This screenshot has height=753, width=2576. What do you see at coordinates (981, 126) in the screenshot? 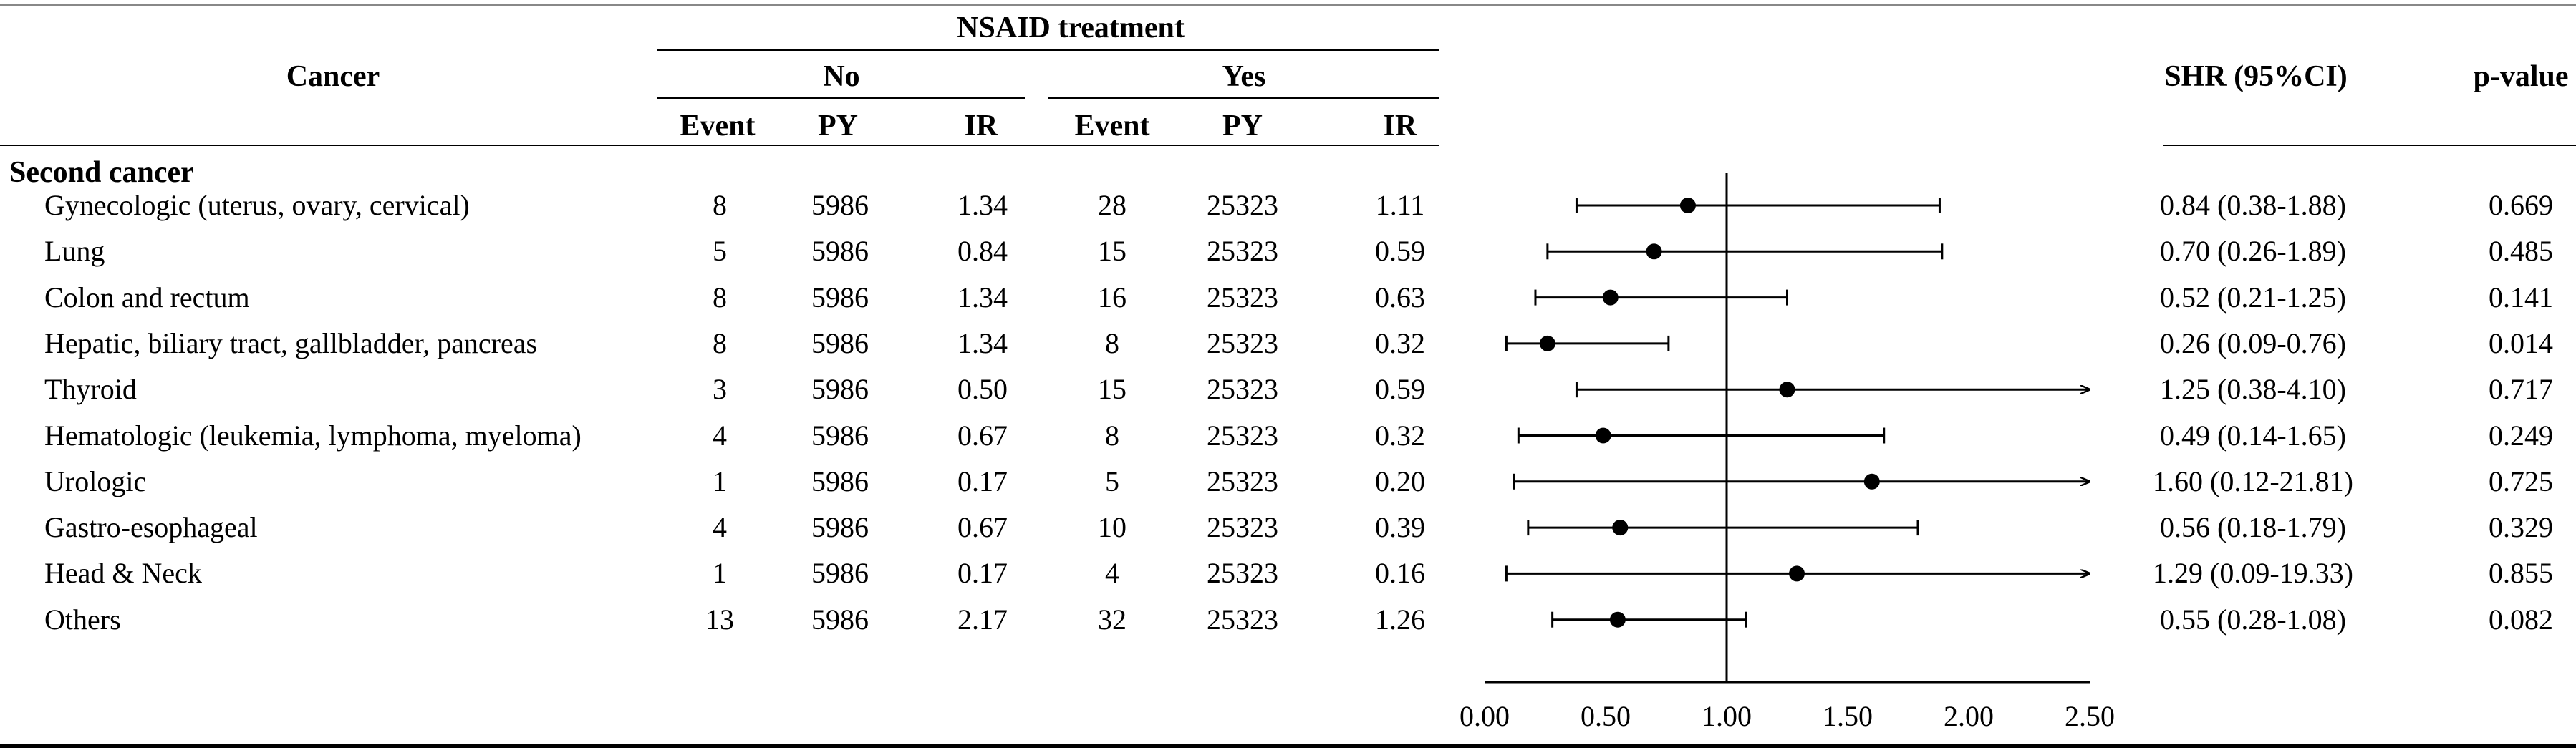
I see `no-ir-header: IR` at bounding box center [981, 126].